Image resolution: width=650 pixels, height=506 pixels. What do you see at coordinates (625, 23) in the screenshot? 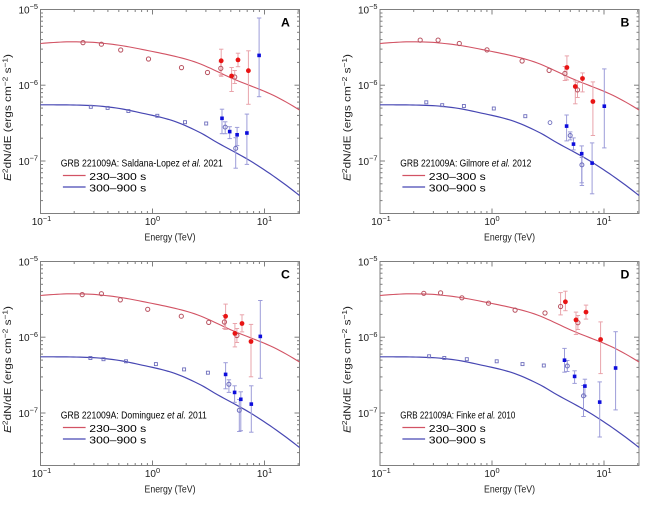
I see `svg-text: B` at bounding box center [625, 23].